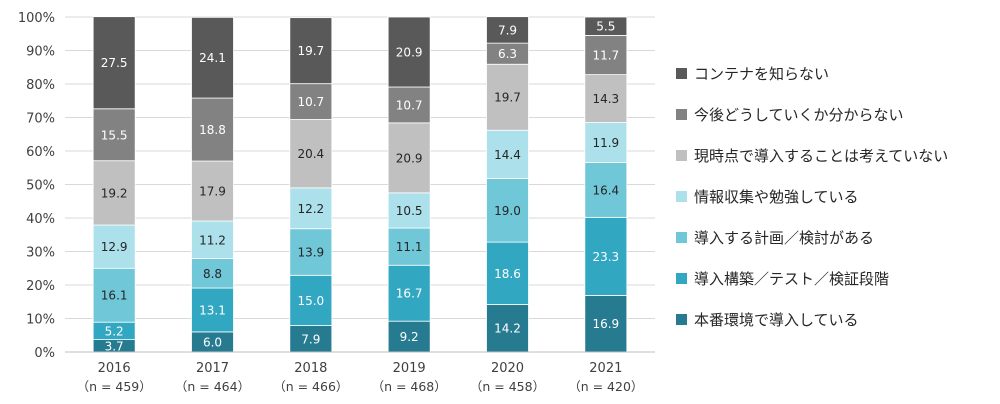  I want to click on data-label: 14.4, so click(507, 155).